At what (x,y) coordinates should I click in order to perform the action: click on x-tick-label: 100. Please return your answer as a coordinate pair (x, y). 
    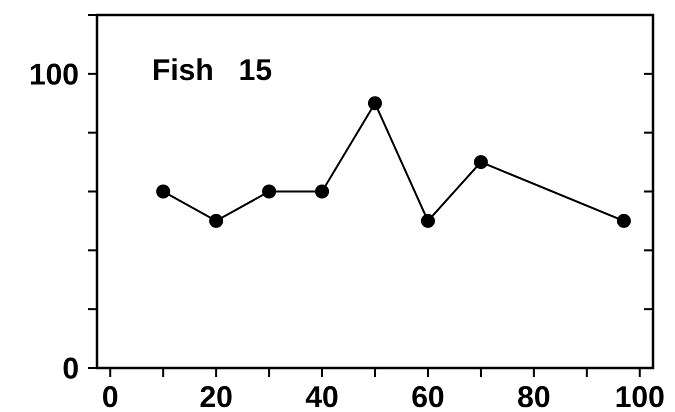
    Looking at the image, I should click on (639, 396).